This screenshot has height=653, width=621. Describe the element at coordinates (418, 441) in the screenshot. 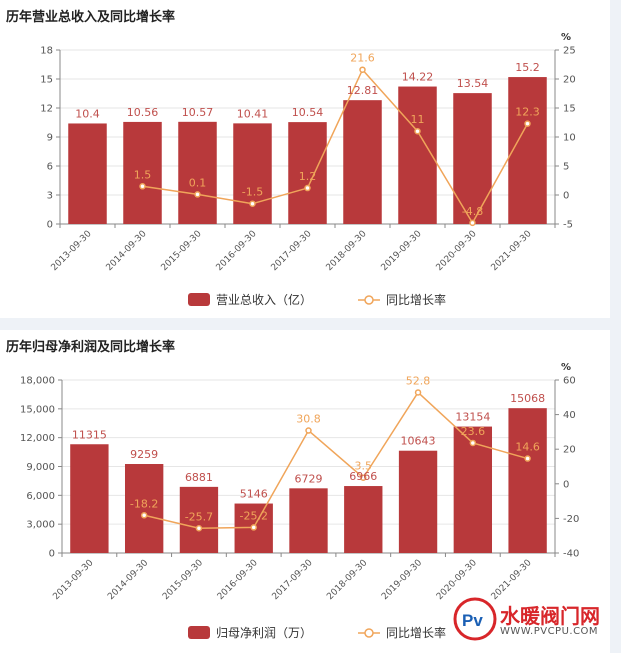

I see `bar-data-label: 10643` at that location.